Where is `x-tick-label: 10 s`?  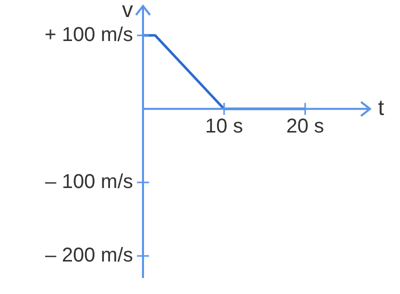 x-tick-label: 10 s is located at coordinates (224, 126).